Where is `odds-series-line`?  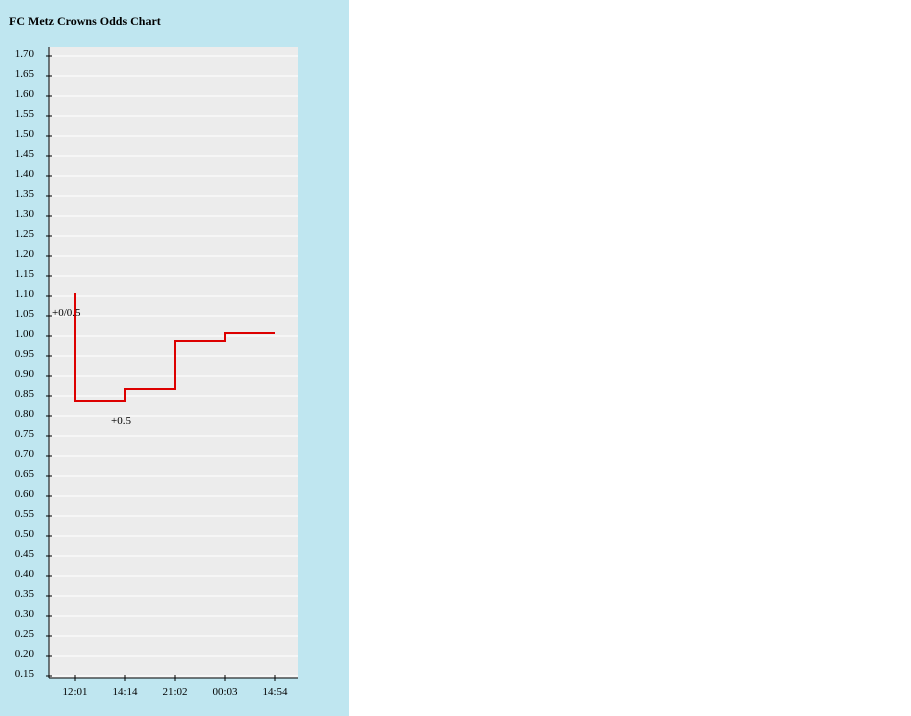 odds-series-line is located at coordinates (174, 347).